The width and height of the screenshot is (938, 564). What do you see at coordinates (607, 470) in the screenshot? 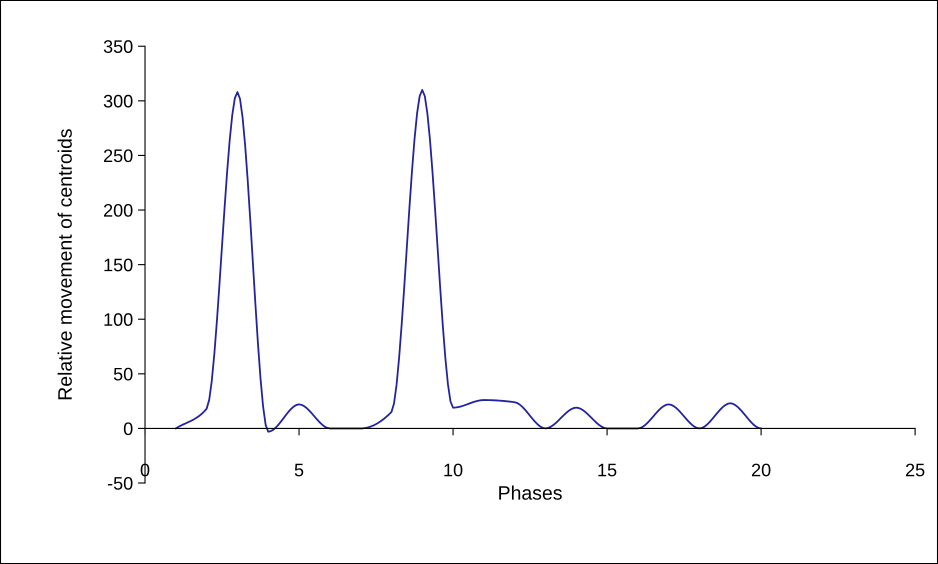
I see `x-tick-label: 15` at bounding box center [607, 470].